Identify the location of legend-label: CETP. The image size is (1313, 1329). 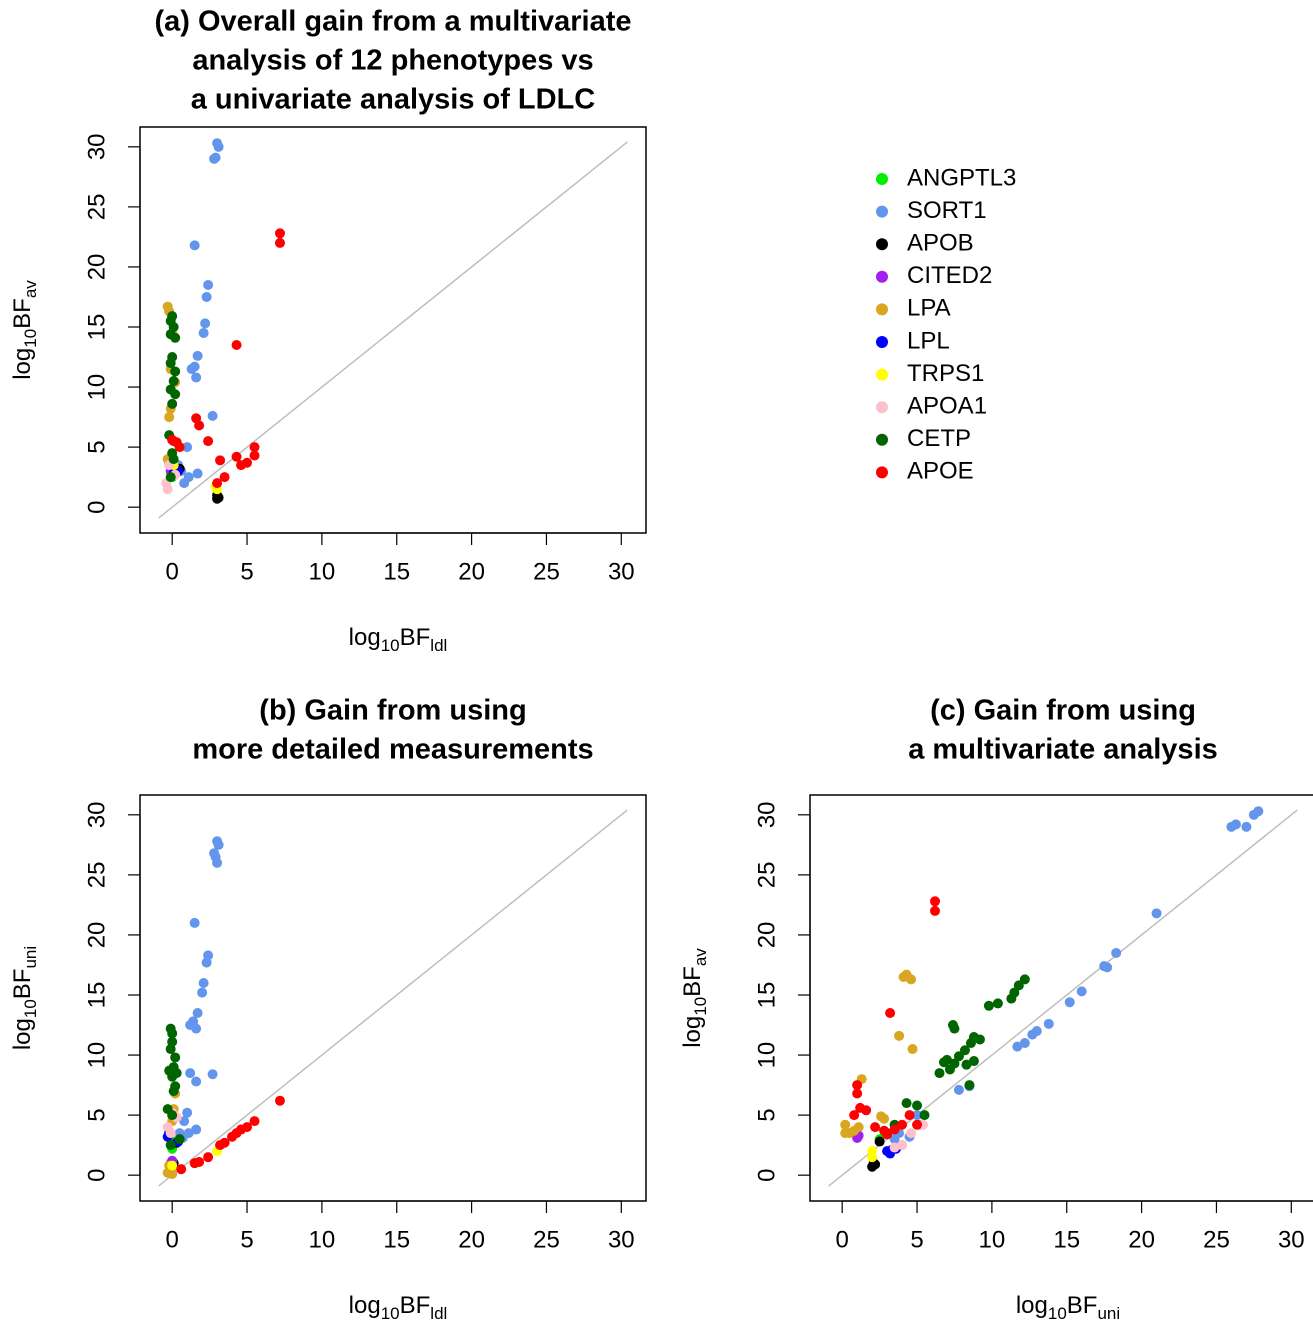
(939, 438).